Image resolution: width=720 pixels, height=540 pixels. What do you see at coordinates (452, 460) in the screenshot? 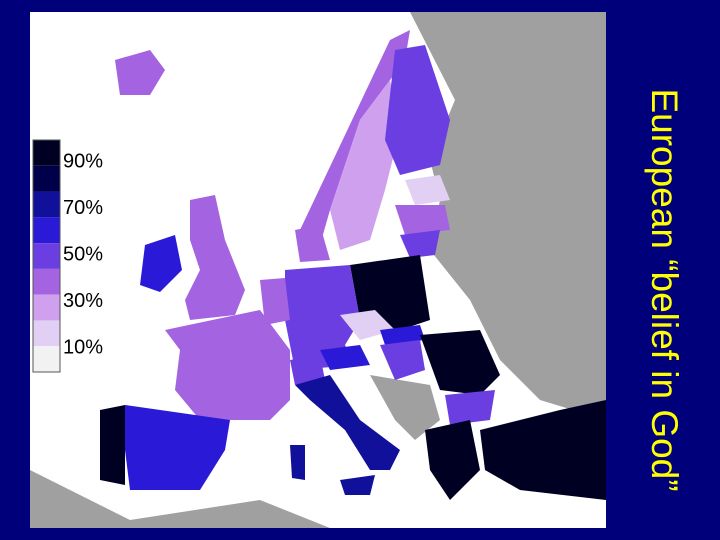
I see `greece` at bounding box center [452, 460].